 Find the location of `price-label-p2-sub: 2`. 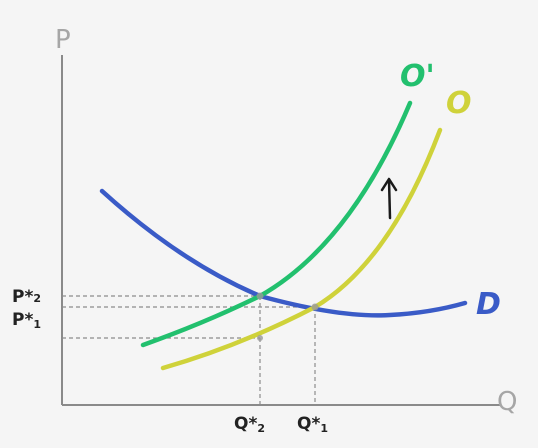

price-label-p2-sub: 2 is located at coordinates (37, 298).